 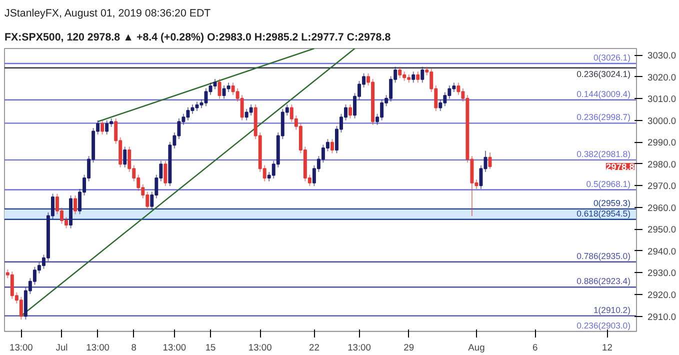 I want to click on x-tick-label: 8, so click(x=133, y=347).